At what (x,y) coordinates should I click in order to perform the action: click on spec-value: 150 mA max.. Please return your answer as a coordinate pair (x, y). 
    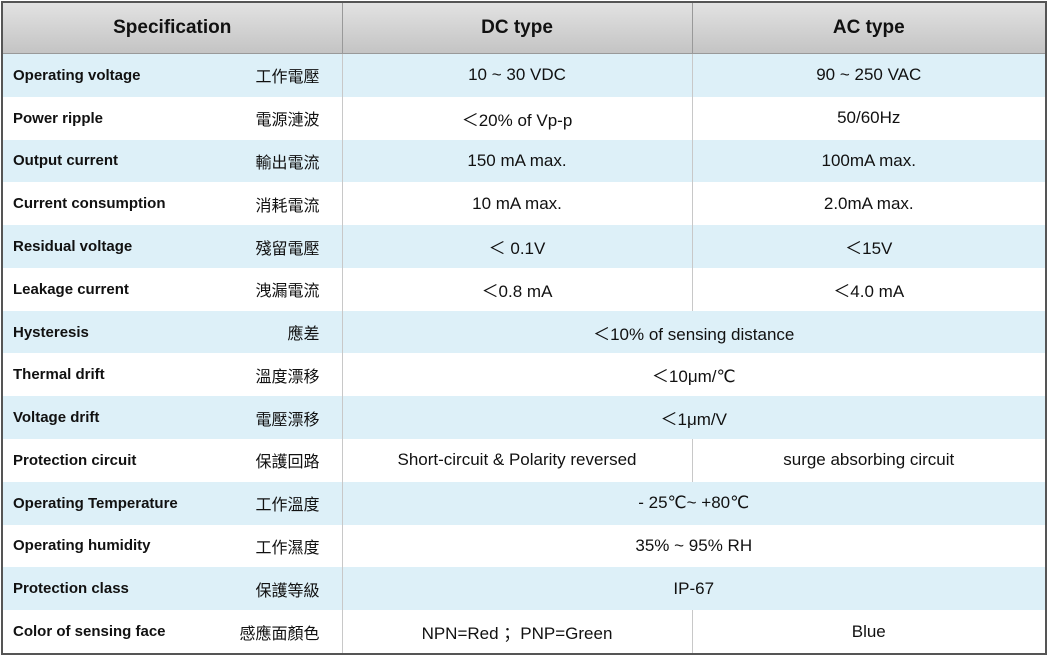
    Looking at the image, I should click on (517, 161).